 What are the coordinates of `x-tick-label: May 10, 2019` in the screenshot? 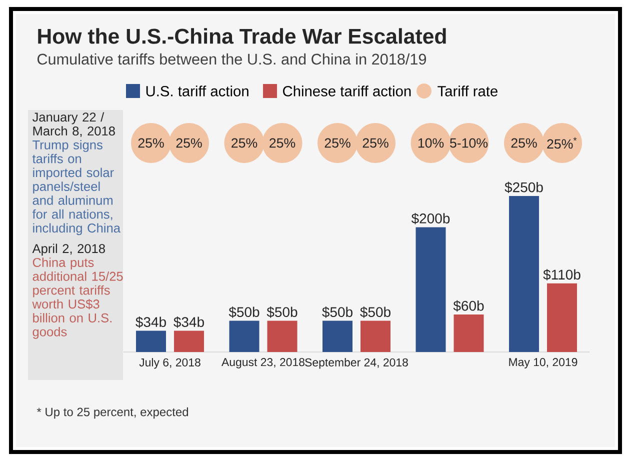 It's located at (543, 363).